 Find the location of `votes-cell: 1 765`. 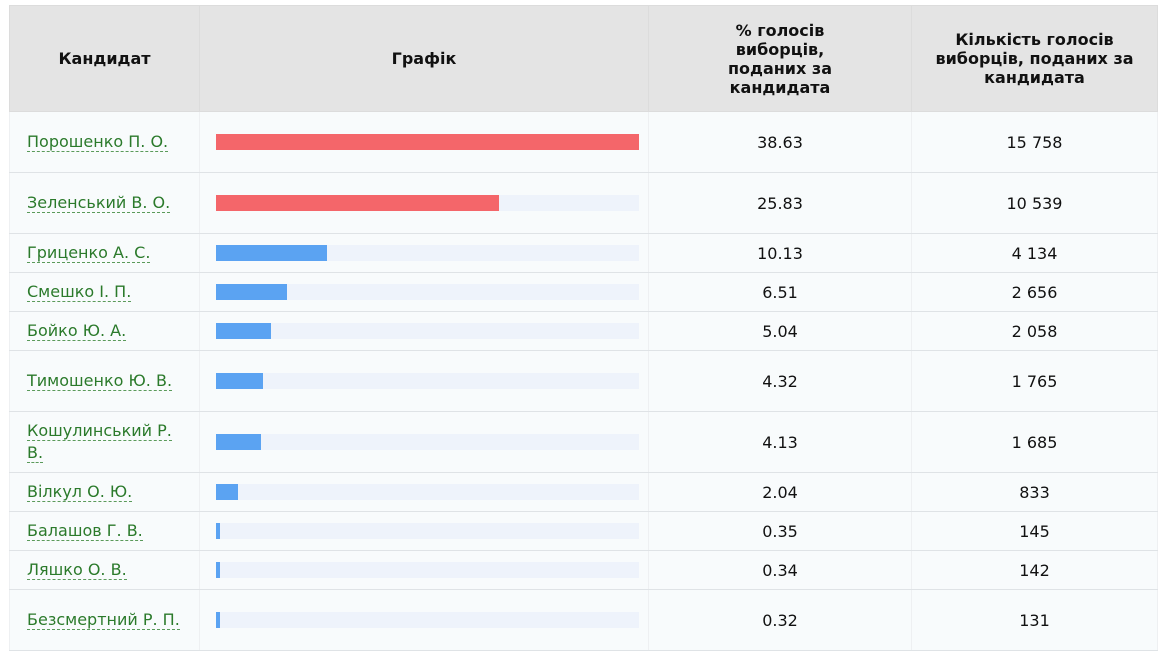

votes-cell: 1 765 is located at coordinates (1034, 381).